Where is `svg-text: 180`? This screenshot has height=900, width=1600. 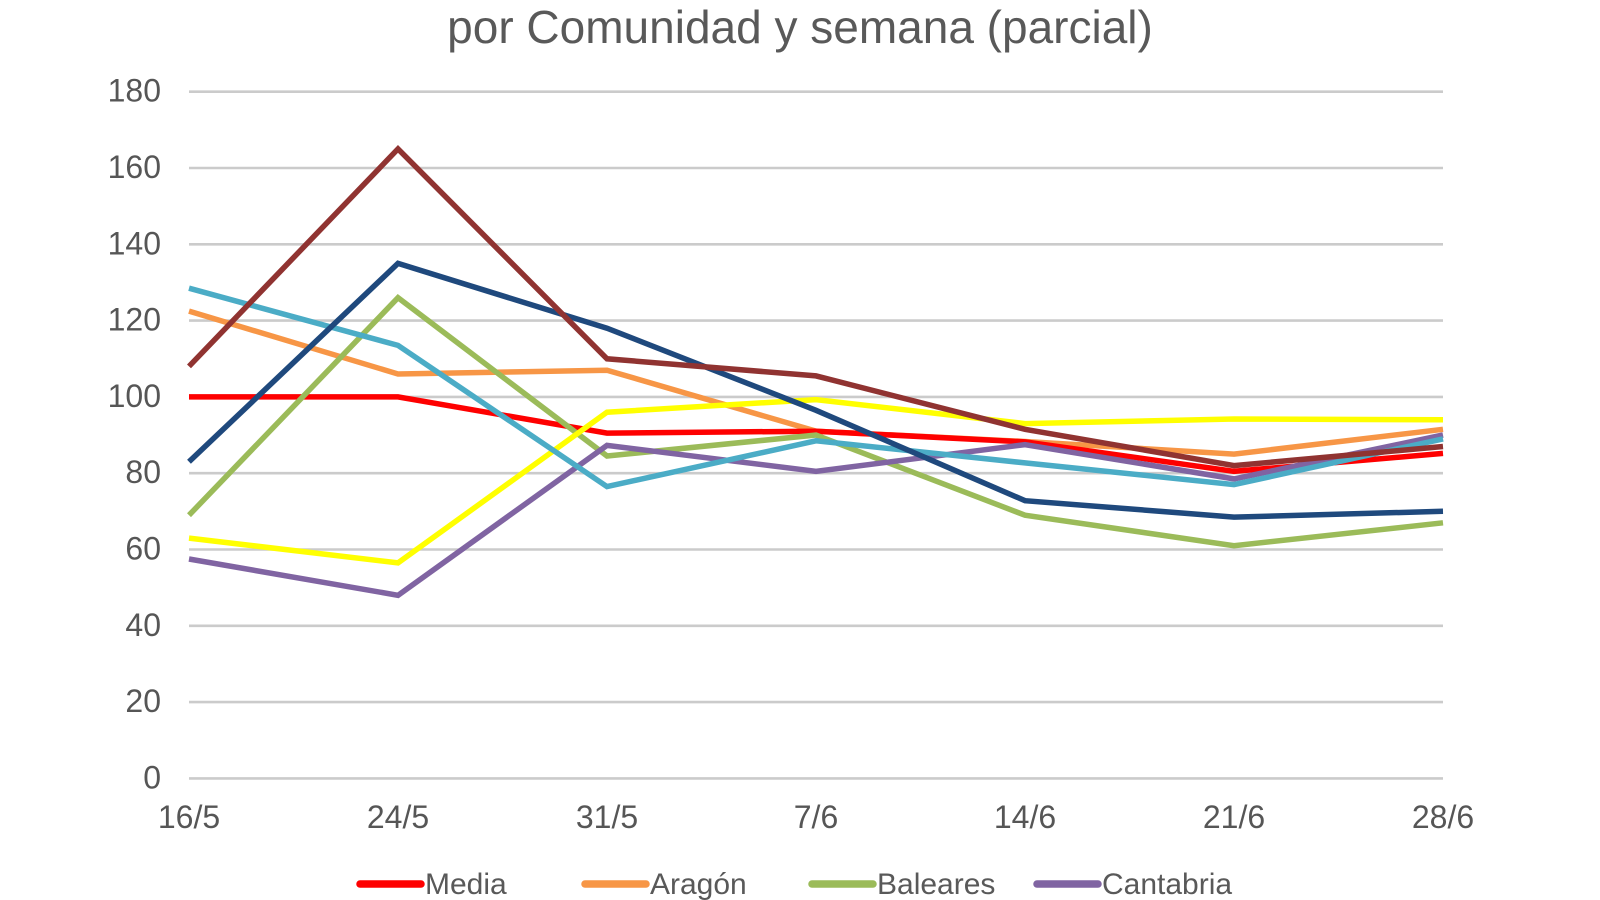
svg-text: 180 is located at coordinates (134, 91).